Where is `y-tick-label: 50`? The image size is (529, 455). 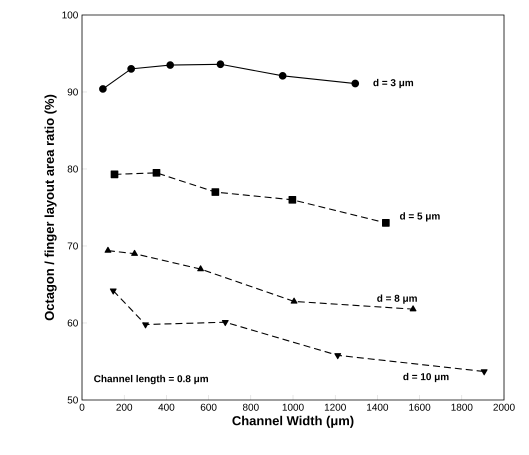
y-tick-label: 50 is located at coordinates (73, 400).